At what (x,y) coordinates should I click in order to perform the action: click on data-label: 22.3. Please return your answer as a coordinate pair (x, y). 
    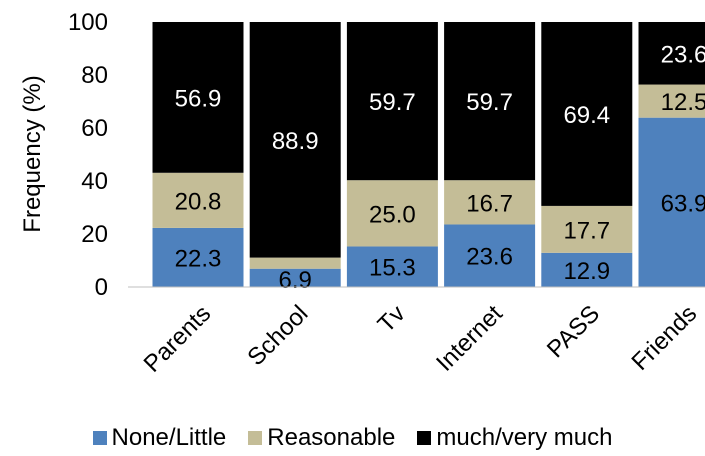
    Looking at the image, I should click on (198, 258).